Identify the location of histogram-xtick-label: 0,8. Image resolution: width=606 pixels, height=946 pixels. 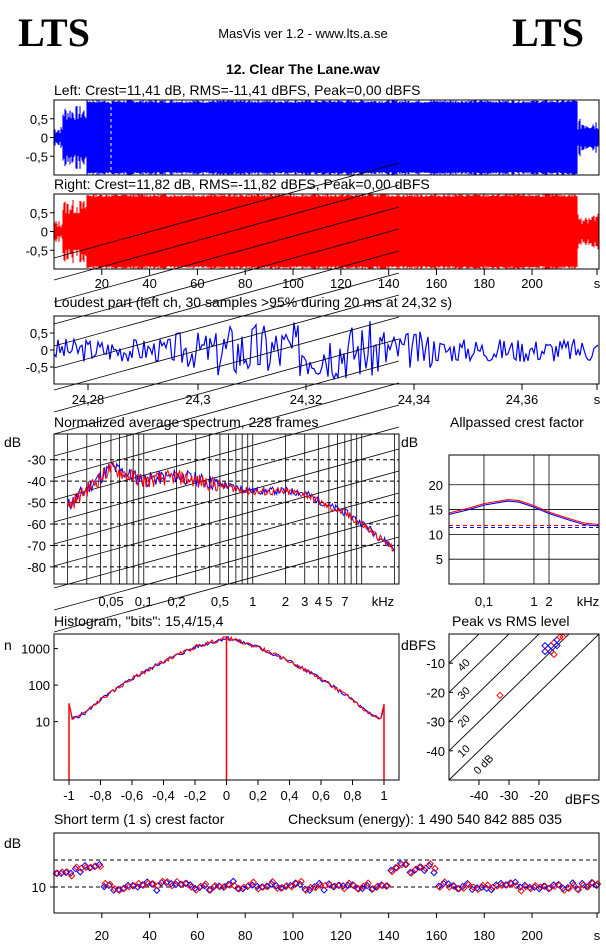
(352, 795).